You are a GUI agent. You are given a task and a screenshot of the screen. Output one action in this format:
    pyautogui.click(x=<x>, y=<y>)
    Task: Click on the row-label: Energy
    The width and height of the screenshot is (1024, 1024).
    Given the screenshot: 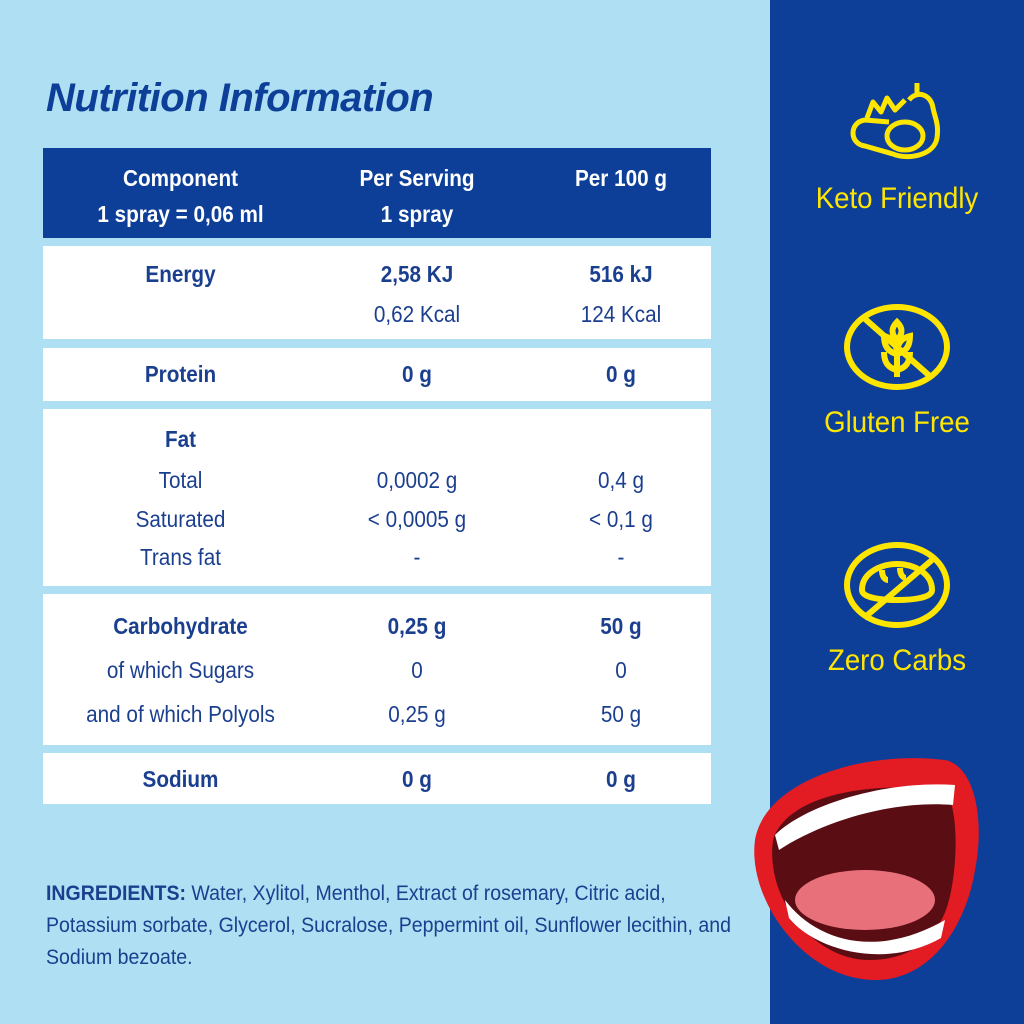 What is the action you would take?
    pyautogui.click(x=180, y=274)
    